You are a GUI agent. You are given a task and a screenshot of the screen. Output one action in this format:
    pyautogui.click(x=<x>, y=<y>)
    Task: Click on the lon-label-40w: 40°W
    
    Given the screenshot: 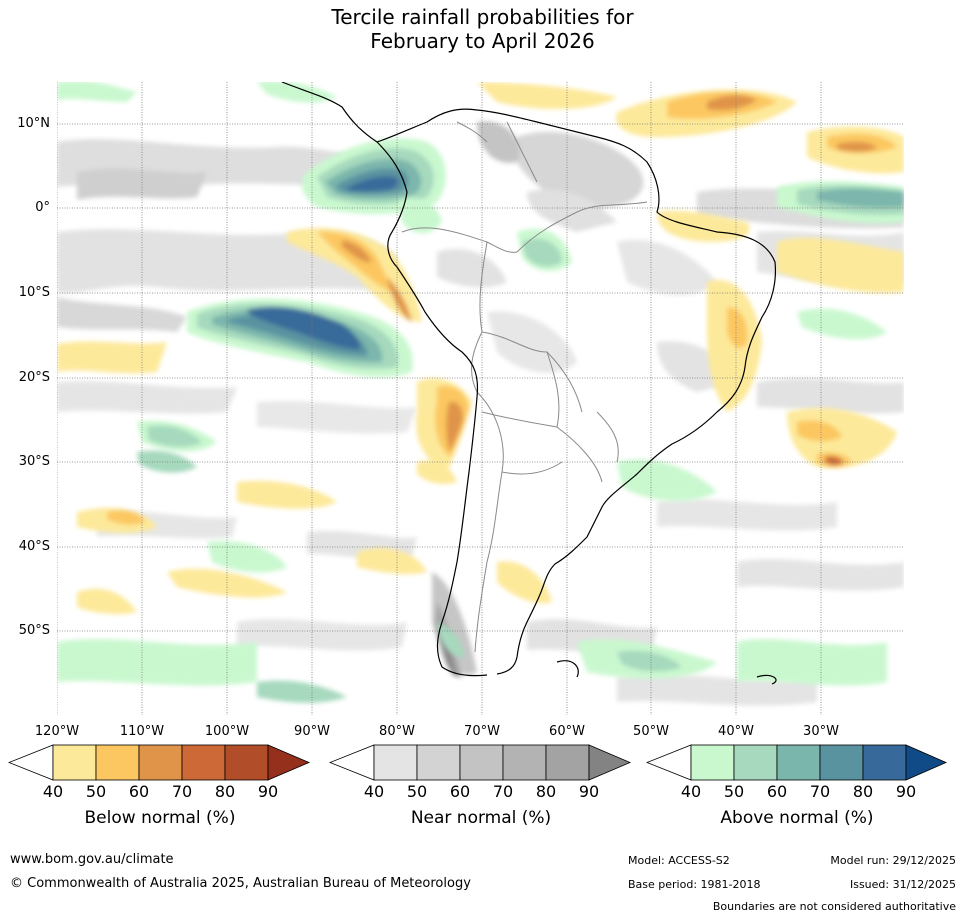 What is the action you would take?
    pyautogui.click(x=736, y=731)
    